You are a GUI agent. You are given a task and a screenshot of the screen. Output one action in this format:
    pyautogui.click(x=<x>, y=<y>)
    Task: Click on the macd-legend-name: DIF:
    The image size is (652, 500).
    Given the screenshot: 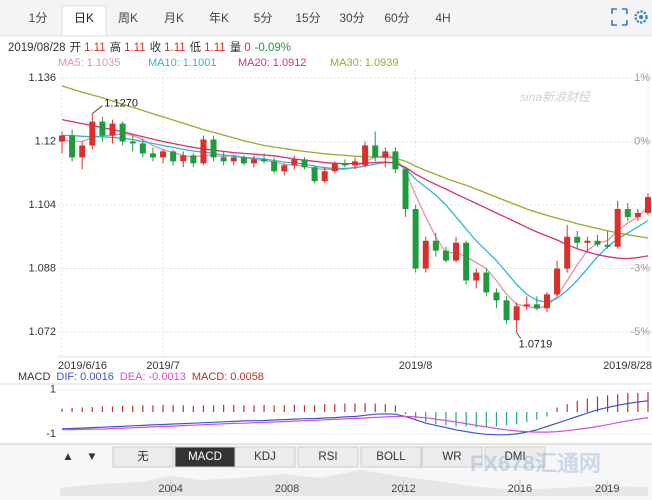 What is the action you would take?
    pyautogui.click(x=66, y=377)
    